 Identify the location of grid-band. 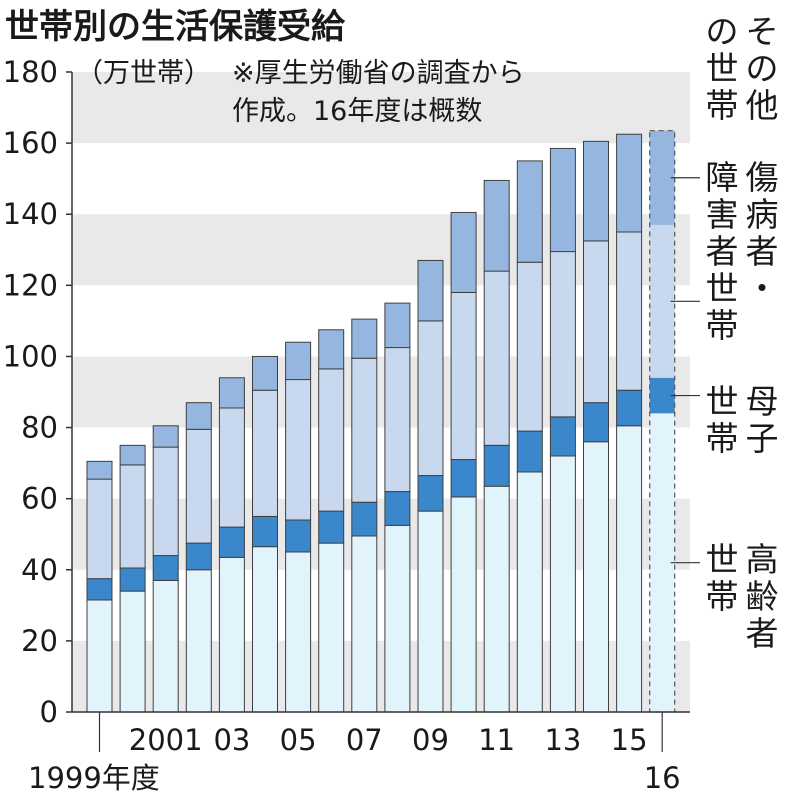
(381, 108).